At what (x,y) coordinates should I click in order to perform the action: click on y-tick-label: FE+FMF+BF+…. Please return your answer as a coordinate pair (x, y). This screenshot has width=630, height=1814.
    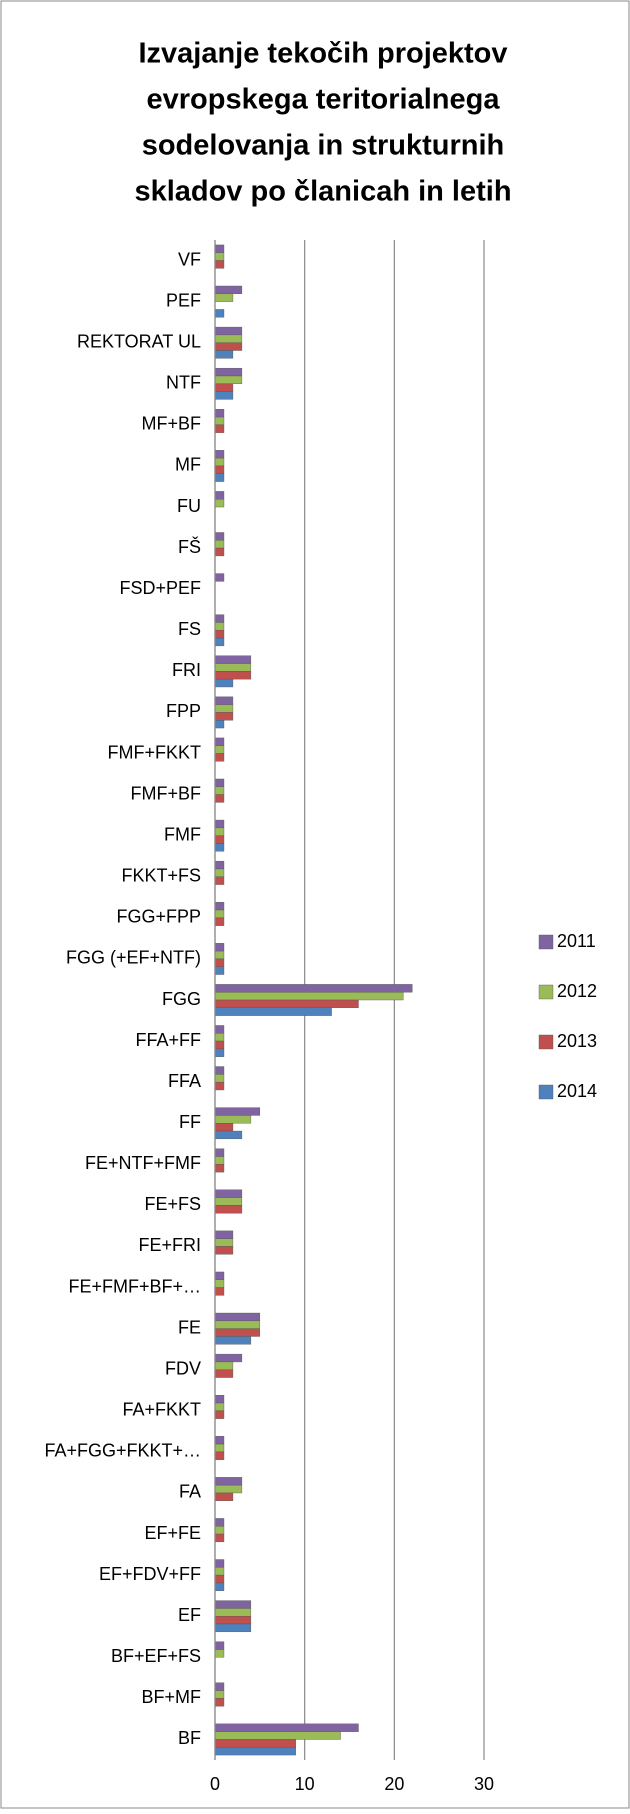
    Looking at the image, I should click on (134, 1286).